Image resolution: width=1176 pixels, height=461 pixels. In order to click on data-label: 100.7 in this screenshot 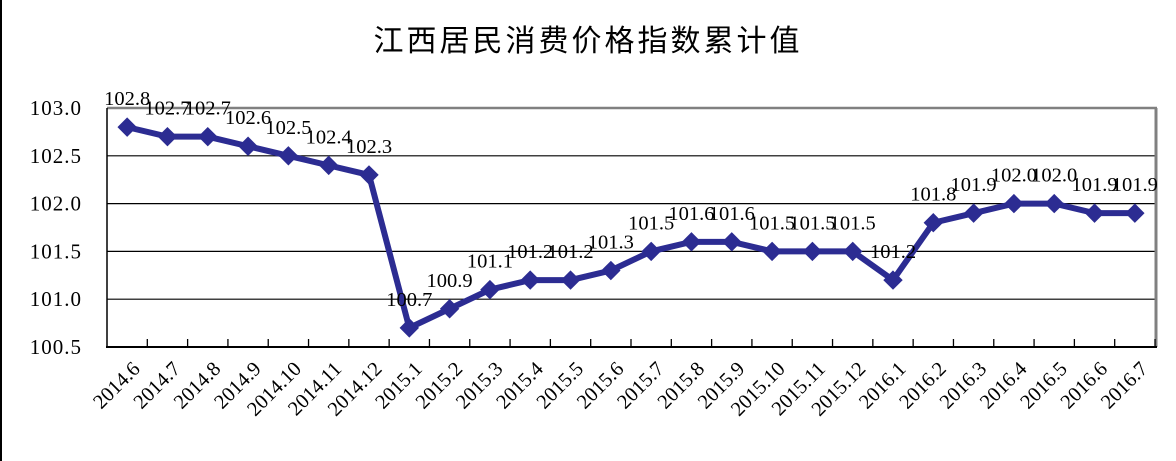, I will do `click(409, 300)`.